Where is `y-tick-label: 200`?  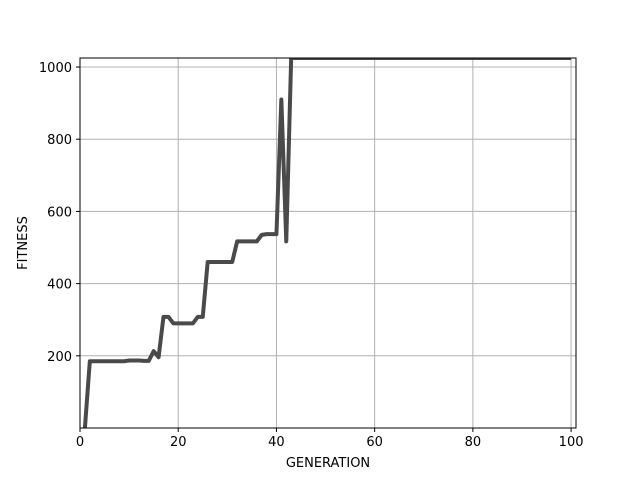
y-tick-label: 200 is located at coordinates (59, 357).